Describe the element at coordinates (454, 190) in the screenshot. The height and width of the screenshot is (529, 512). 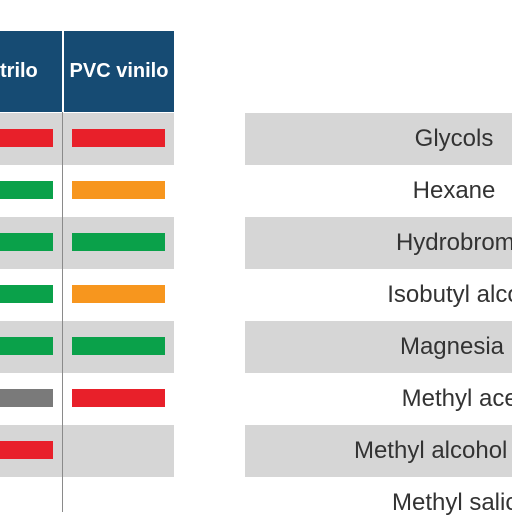
I see `chemical-name: Hexane` at that location.